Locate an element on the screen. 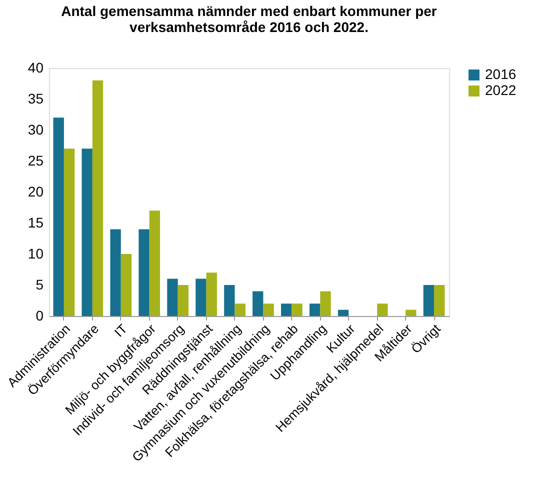 This screenshot has height=498, width=542. chart-title: Antal gemensamma nämnder med enbart kommuner per verksamhetsområde 2016 och 2022. is located at coordinates (249, 19).